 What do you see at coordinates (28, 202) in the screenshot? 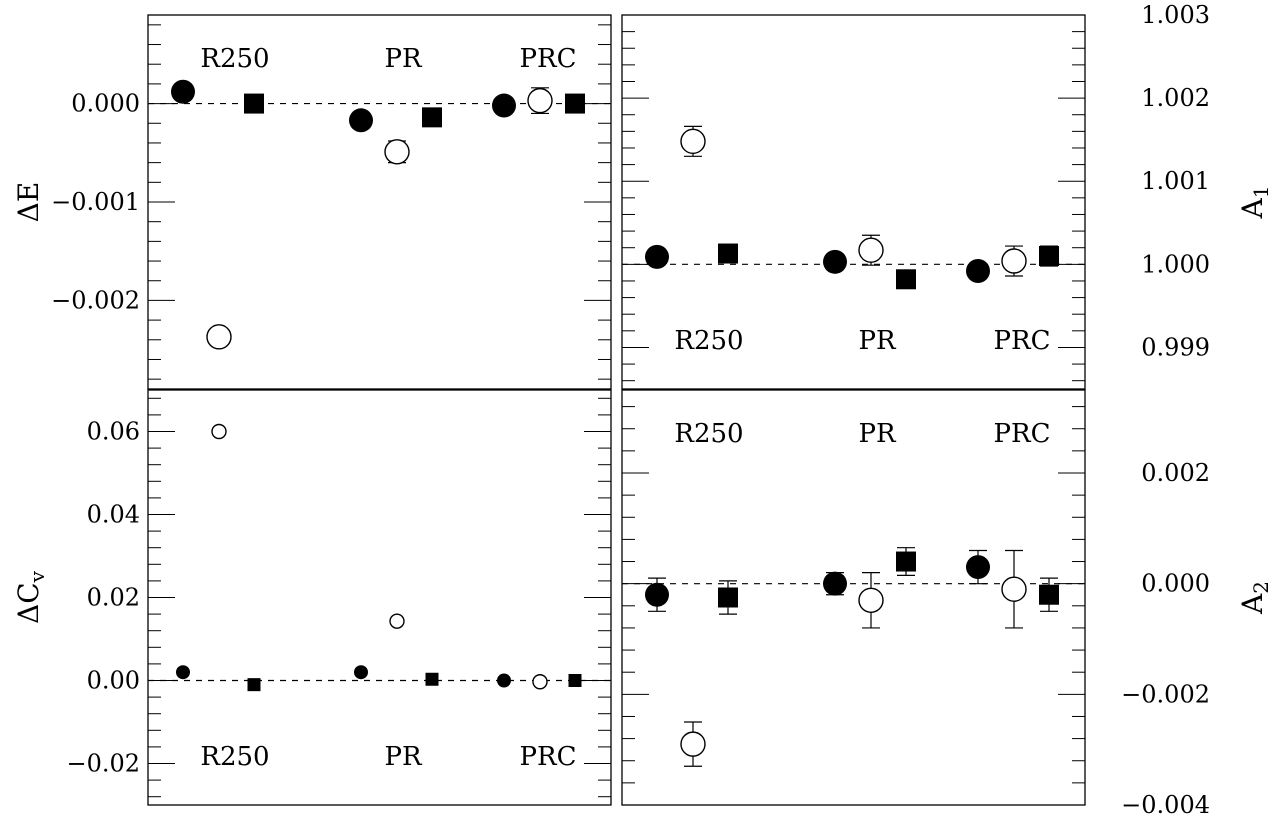
I see `y-axis-title: ΔE` at bounding box center [28, 202].